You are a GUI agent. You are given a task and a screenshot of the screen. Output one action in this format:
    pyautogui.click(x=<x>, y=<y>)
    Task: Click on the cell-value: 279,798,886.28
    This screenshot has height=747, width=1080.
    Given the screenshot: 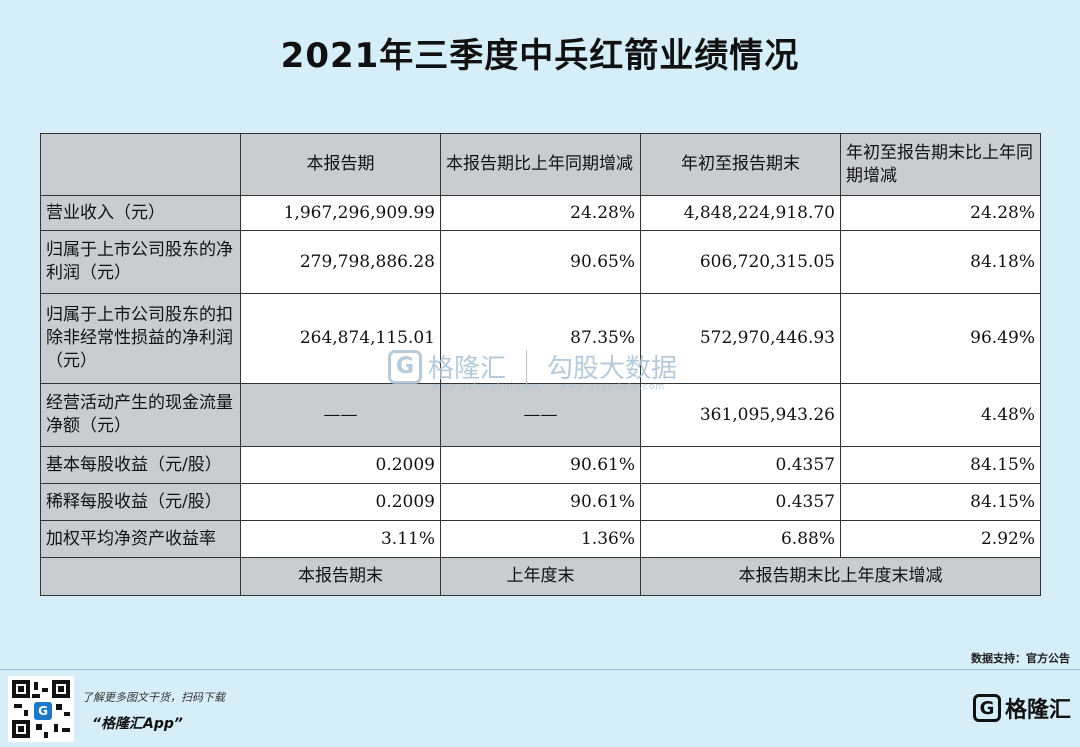 What is the action you would take?
    pyautogui.click(x=340, y=262)
    